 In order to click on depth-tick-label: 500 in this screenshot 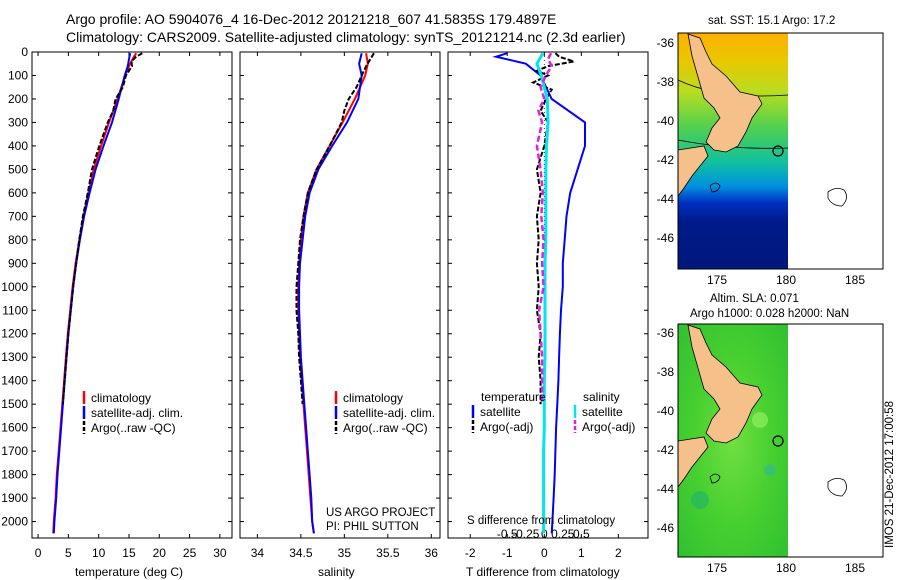, I will do `click(18, 169)`.